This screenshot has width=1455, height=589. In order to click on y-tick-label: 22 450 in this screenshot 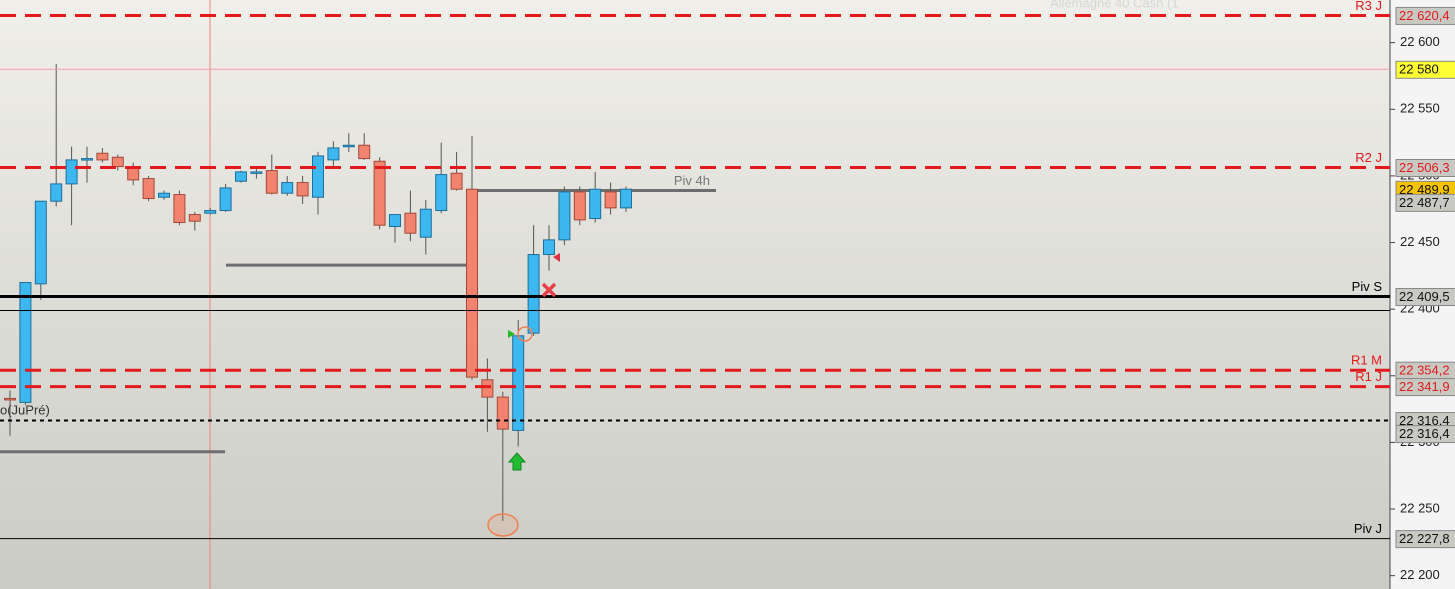, I will do `click(1420, 241)`.